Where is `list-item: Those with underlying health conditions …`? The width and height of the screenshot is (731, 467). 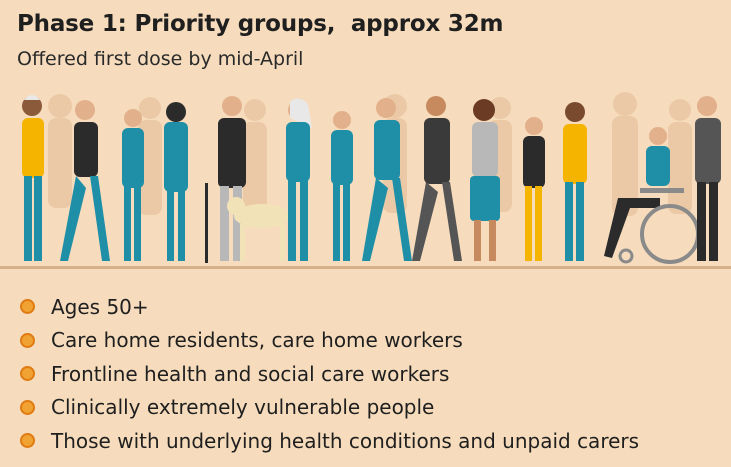 list-item: Those with underlying health conditions … is located at coordinates (329, 441).